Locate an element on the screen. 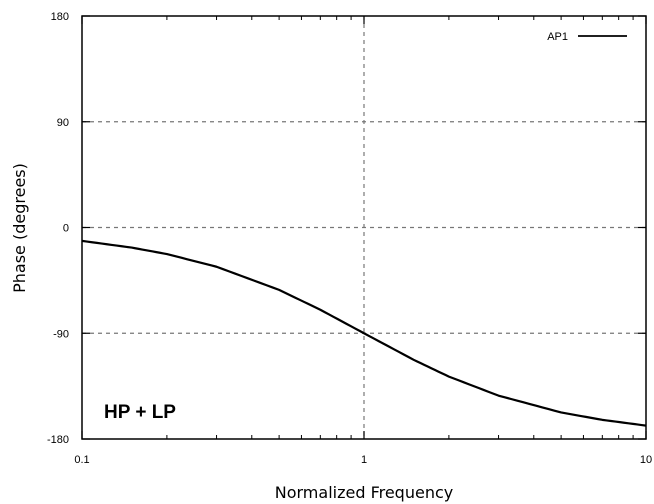 Image resolution: width=654 pixels, height=504 pixels. x-tick-label: 10 is located at coordinates (646, 460).